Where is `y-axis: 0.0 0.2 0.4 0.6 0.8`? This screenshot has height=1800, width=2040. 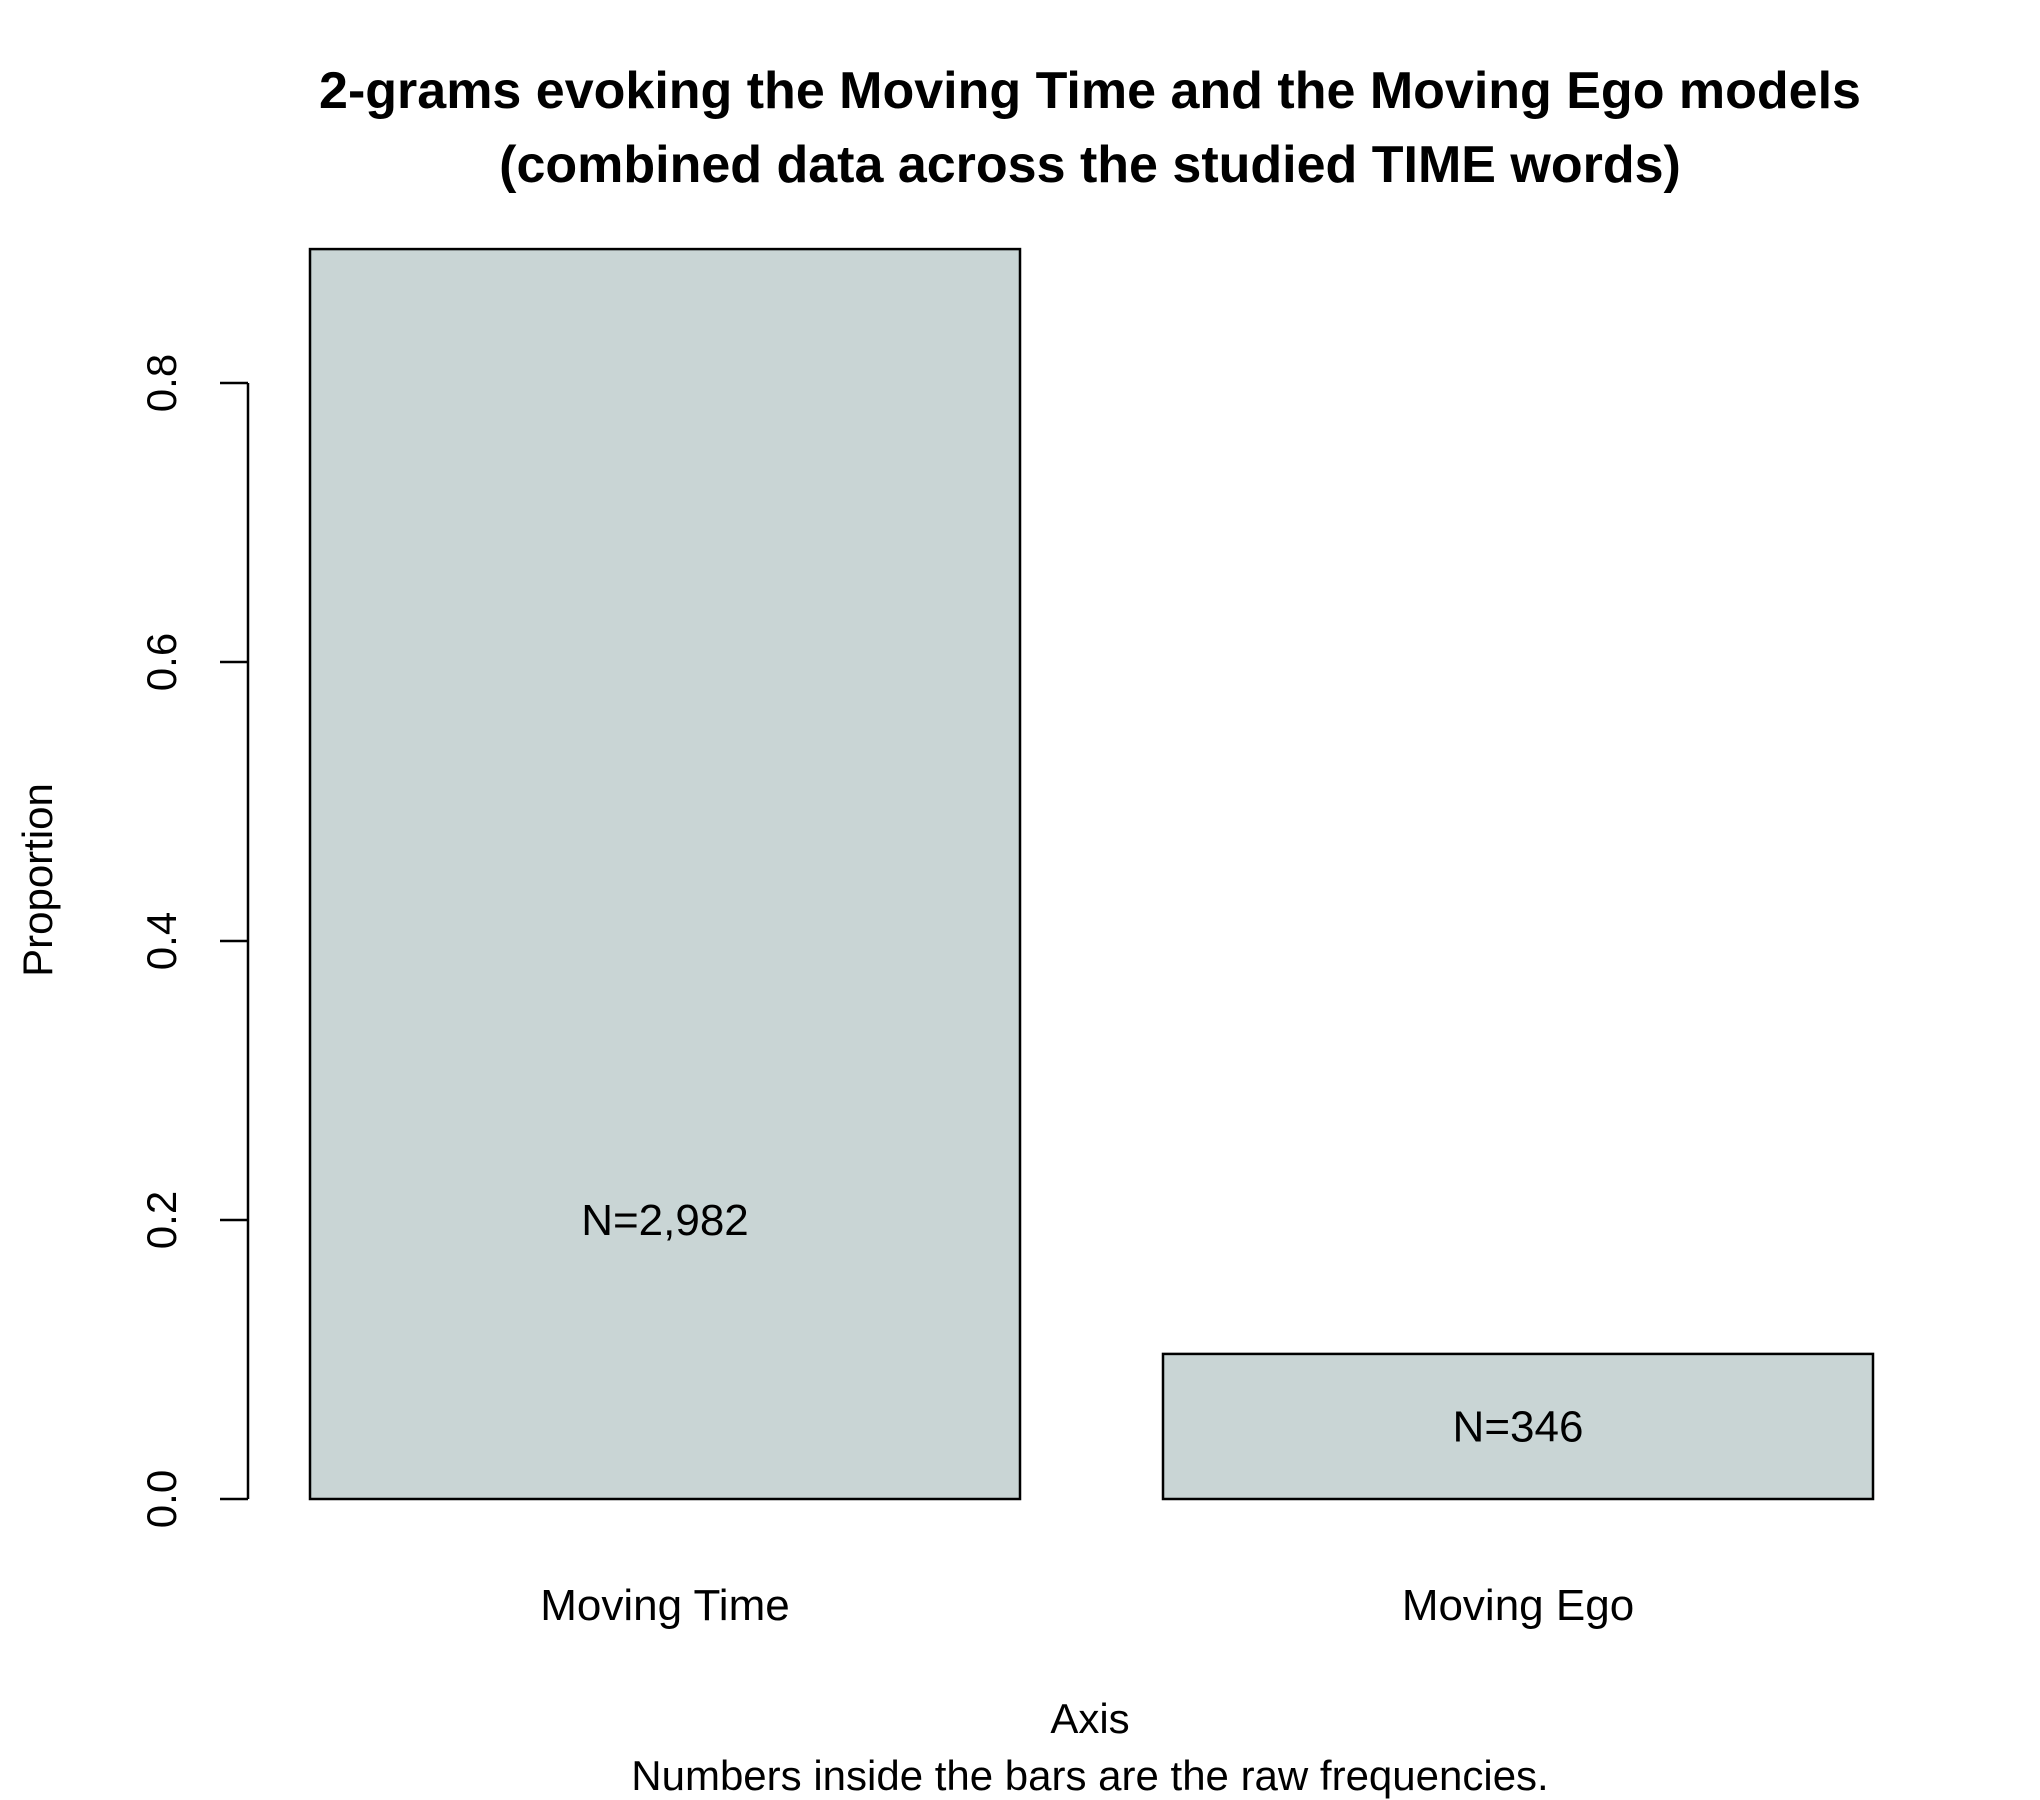
y-axis: 0.0 0.2 0.4 0.6 0.8 is located at coordinates (194, 941).